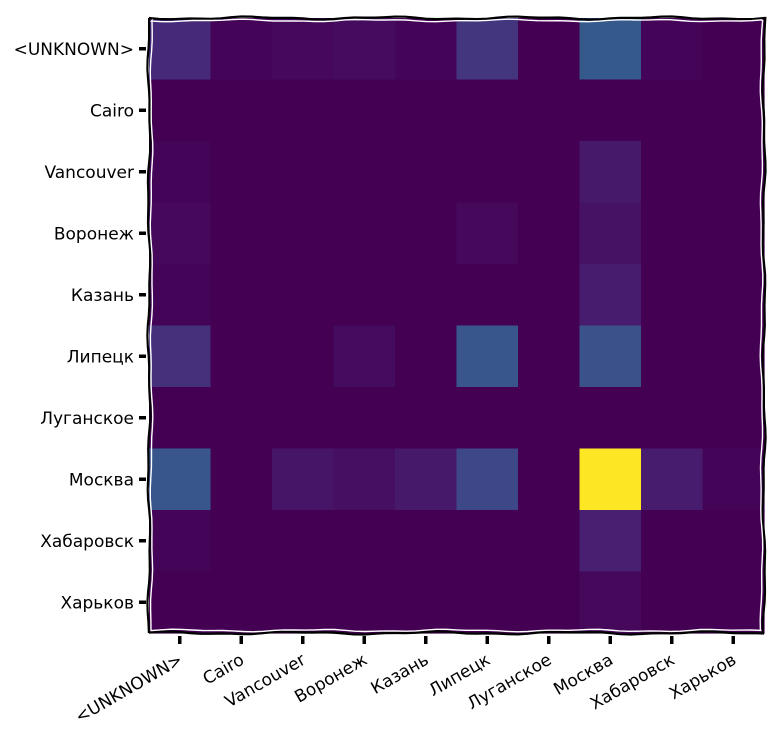  I want to click on x-tick-label: Харьков, so click(703, 677).